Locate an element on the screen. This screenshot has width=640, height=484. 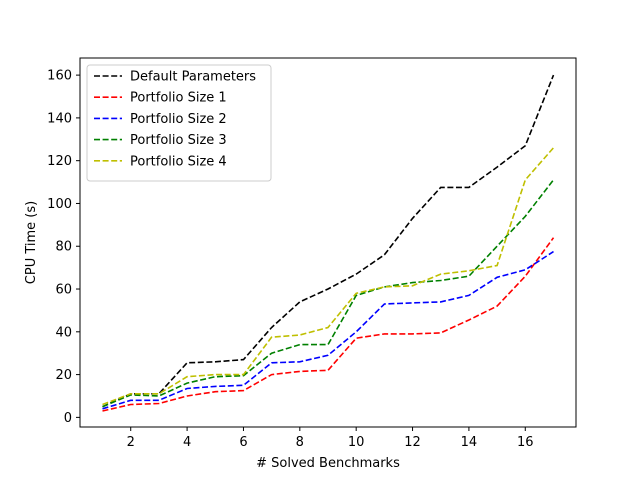
x-tick-label: 4 is located at coordinates (187, 442).